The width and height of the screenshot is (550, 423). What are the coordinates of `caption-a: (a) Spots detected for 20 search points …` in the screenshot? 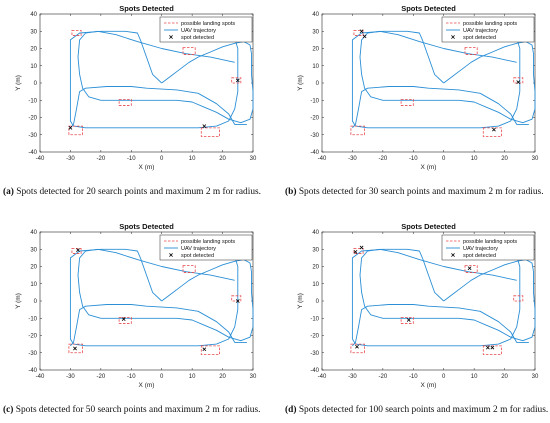 It's located at (132, 192).